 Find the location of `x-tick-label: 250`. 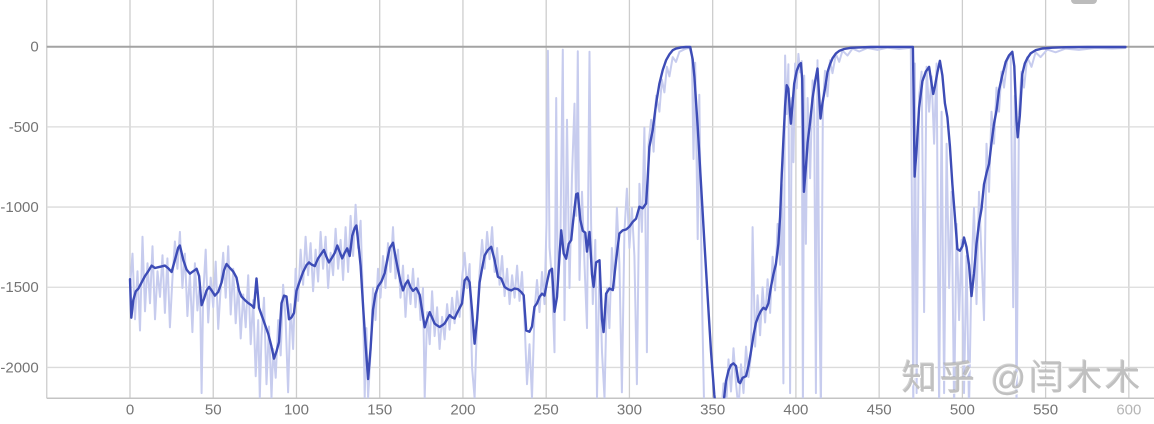

x-tick-label: 250 is located at coordinates (546, 410).